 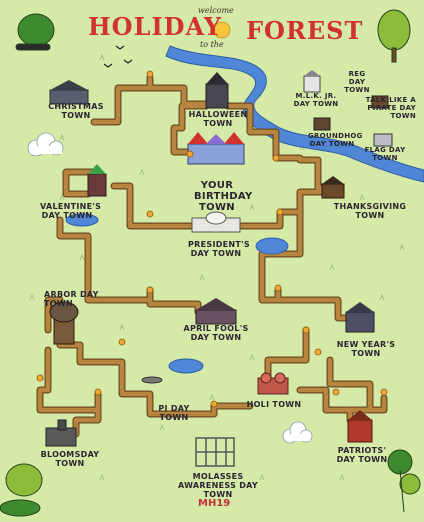 What do you see at coordinates (305, 30) in the screenshot?
I see `title-right: FOREST` at bounding box center [305, 30].